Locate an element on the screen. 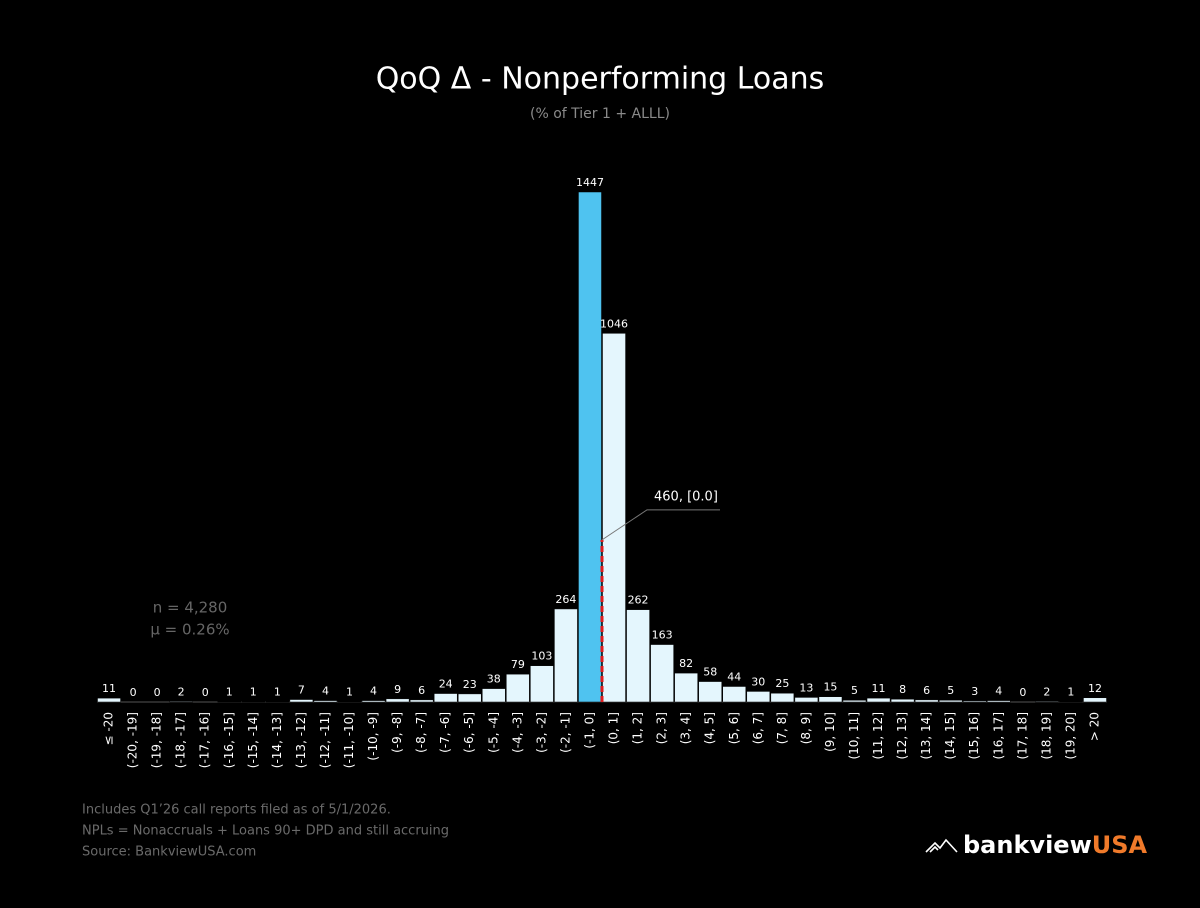 The image size is (1200, 908). data-label: 38 is located at coordinates (494, 679).